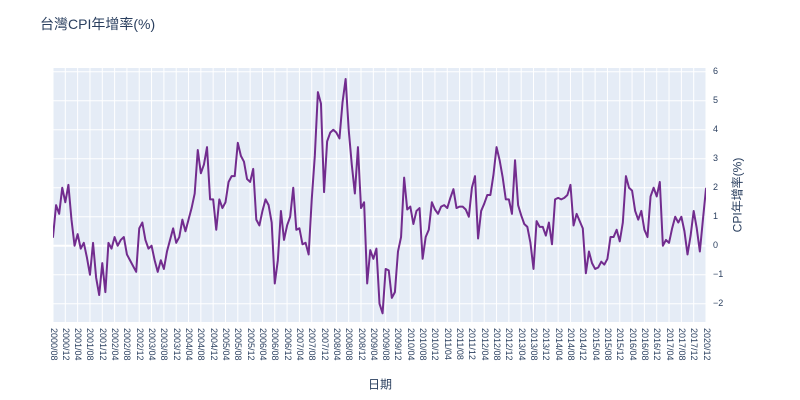 The height and width of the screenshot is (400, 800). What do you see at coordinates (90, 344) in the screenshot?
I see `x-tick-label: 2001/08` at bounding box center [90, 344].